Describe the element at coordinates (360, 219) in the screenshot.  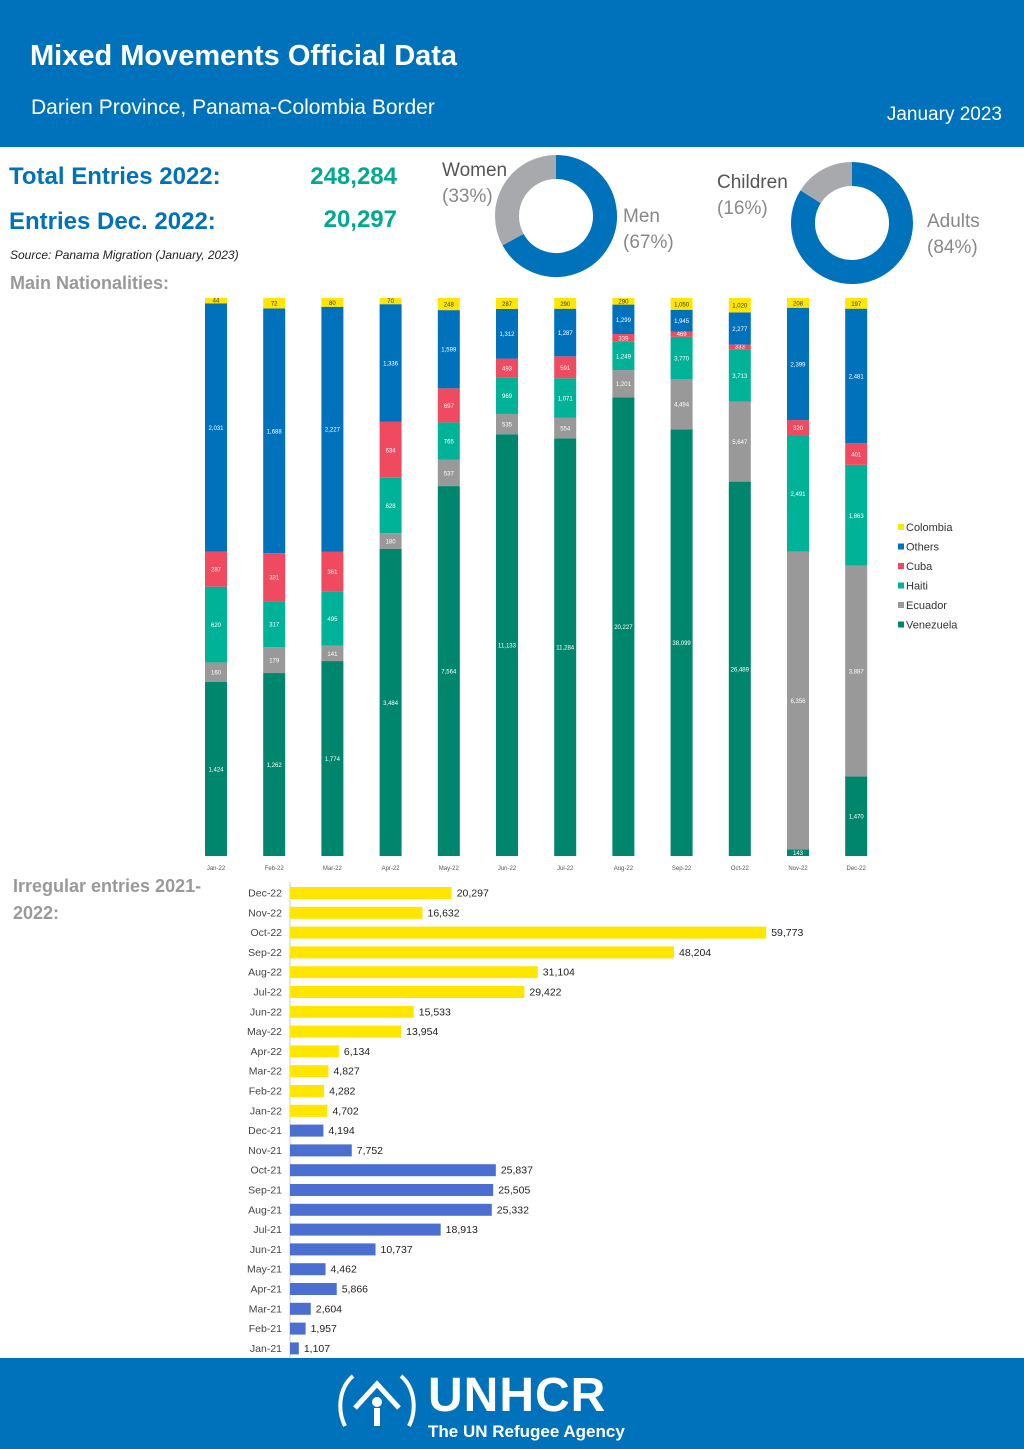
I see `dec-entries-value: 20,297` at that location.